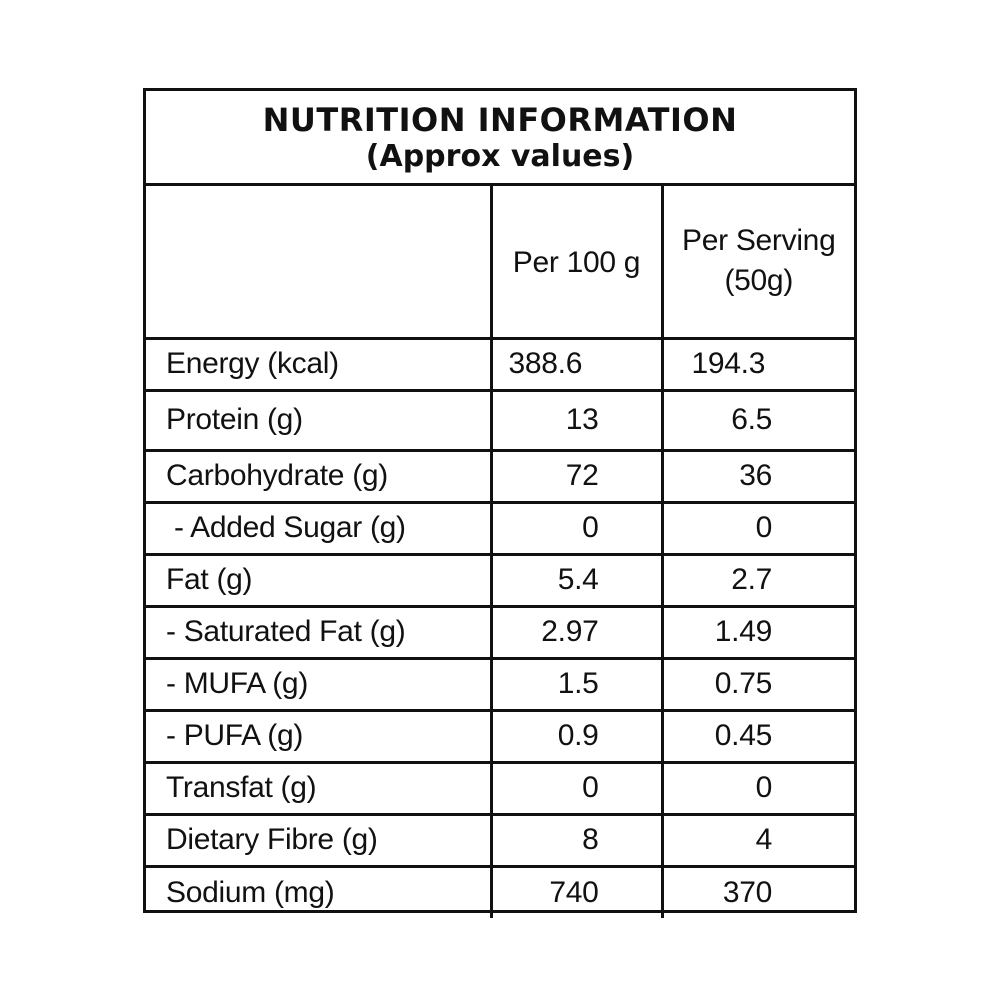 The width and height of the screenshot is (1000, 1000). Describe the element at coordinates (319, 580) in the screenshot. I see `row-label: Fat (g)` at that location.